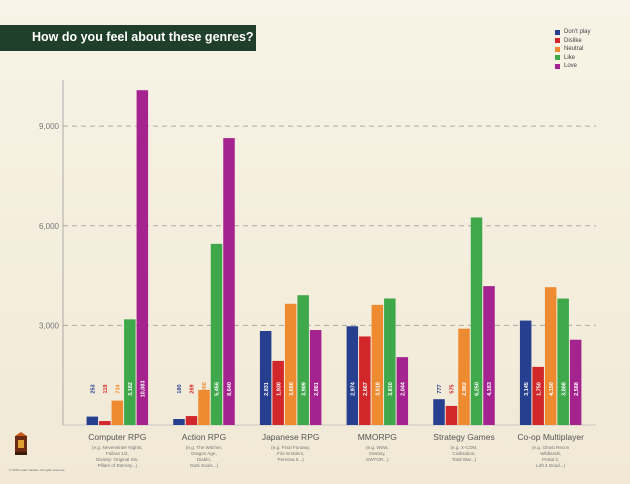 The image size is (630, 484). I want to click on x-category-note: Diablo,, so click(204, 459).